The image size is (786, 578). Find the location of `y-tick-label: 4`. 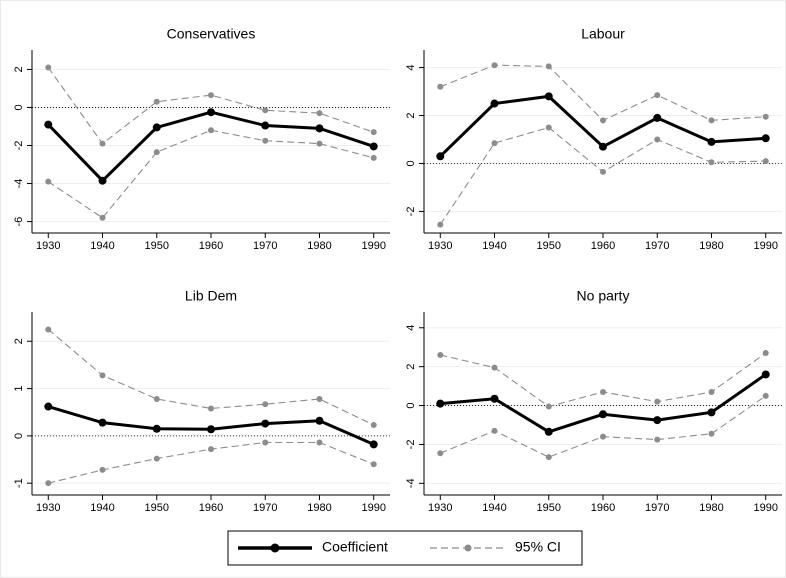

y-tick-label: 4 is located at coordinates (411, 68).